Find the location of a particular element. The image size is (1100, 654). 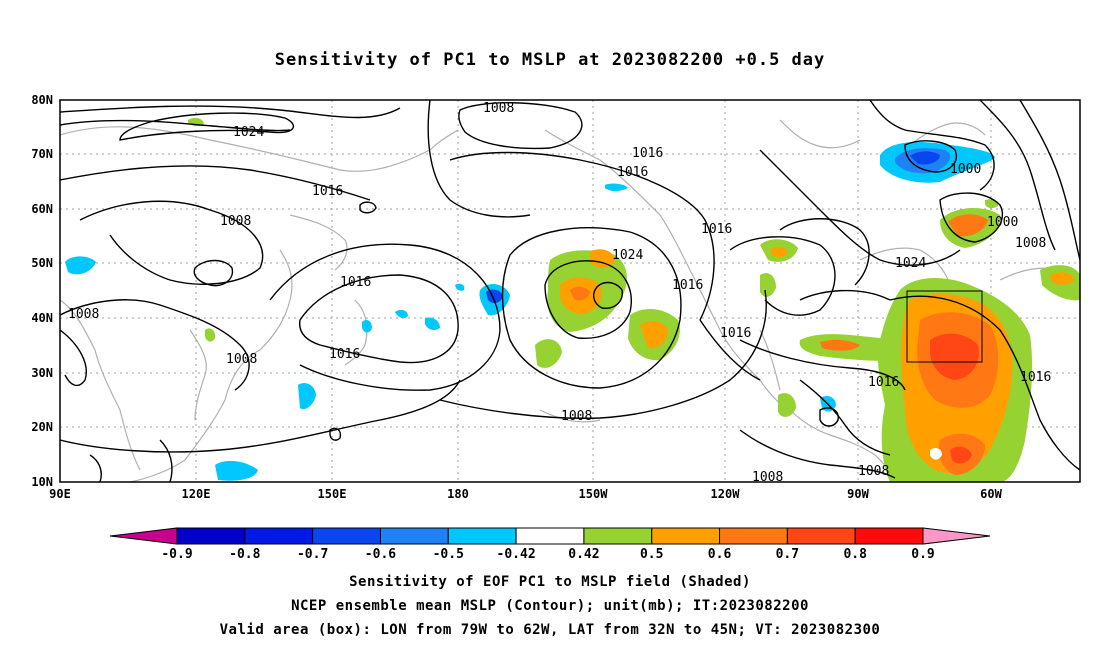

lon-label: 90E is located at coordinates (60, 494).